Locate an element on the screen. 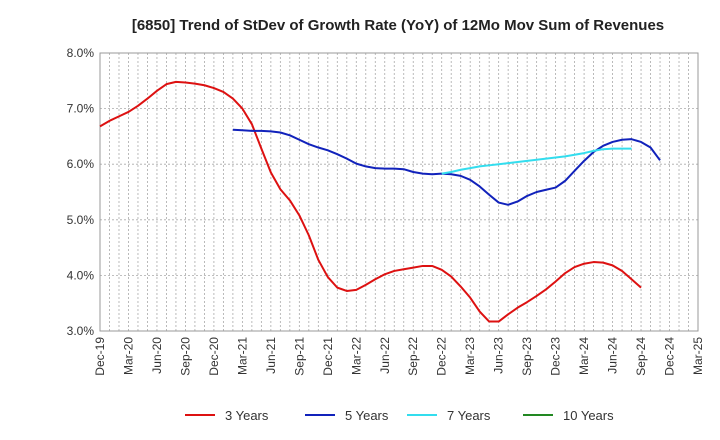 The image size is (720, 440). y-tick-label: 8.0% is located at coordinates (81, 53).